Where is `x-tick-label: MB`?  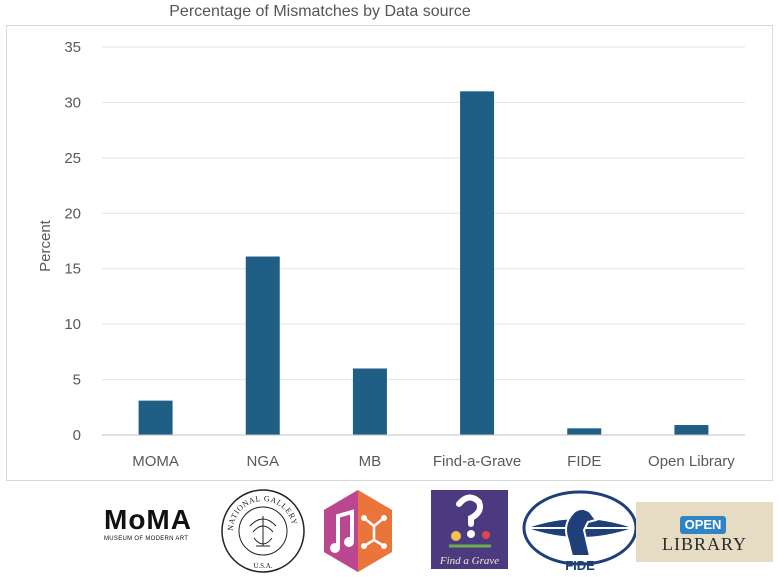
x-tick-label: MB is located at coordinates (370, 461).